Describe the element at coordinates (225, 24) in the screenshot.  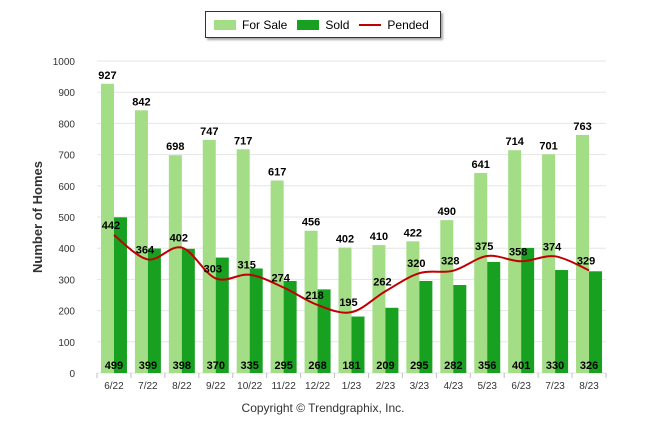
I see `for-sale-swatch` at that location.